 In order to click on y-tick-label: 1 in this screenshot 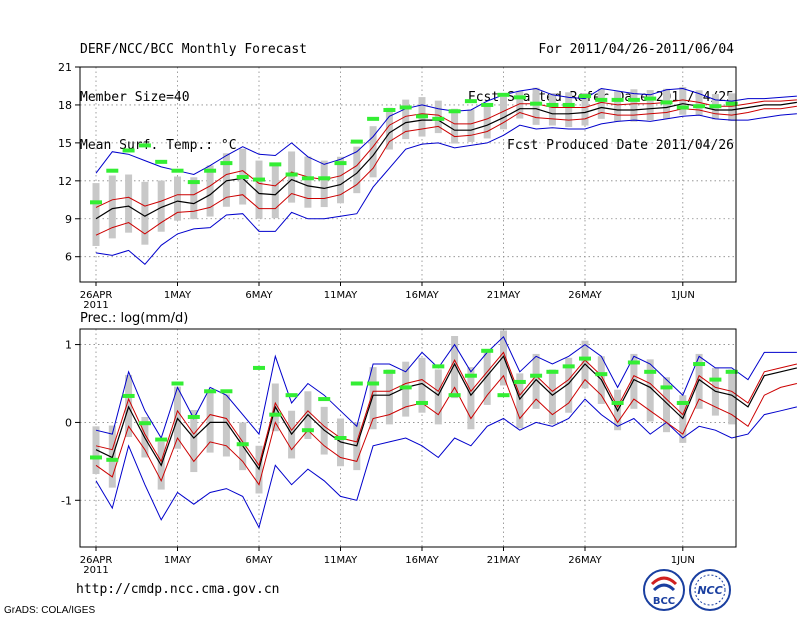, I will do `click(68, 345)`.